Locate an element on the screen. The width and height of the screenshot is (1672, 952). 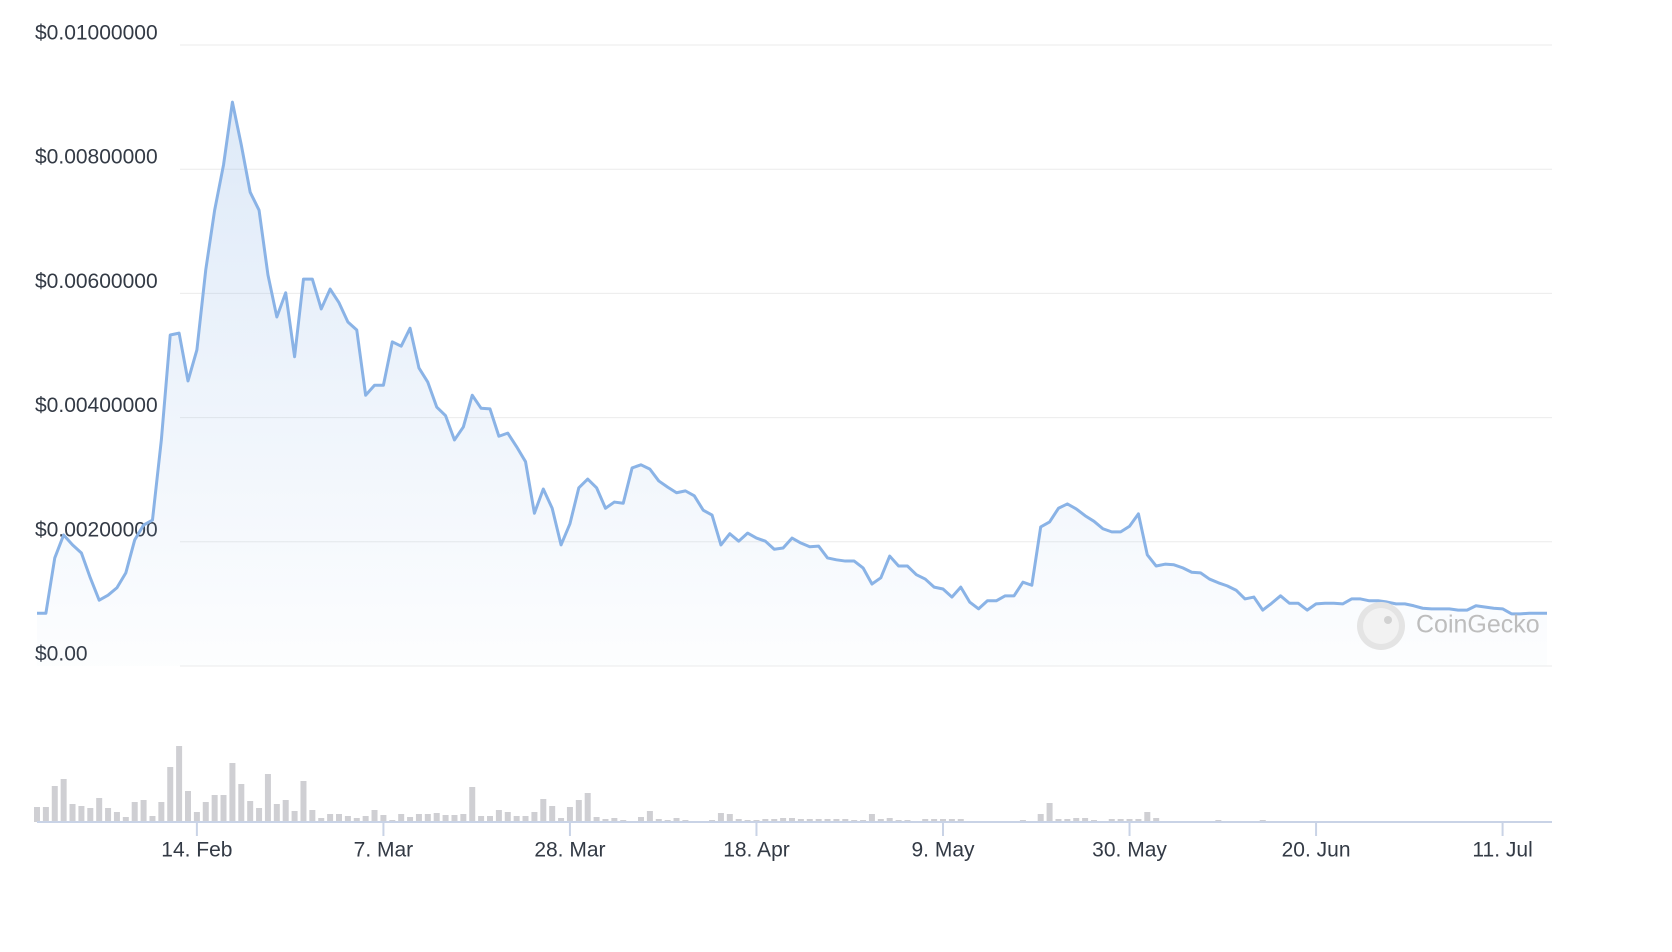
x-tick-label: 11. Jul is located at coordinates (1502, 850).